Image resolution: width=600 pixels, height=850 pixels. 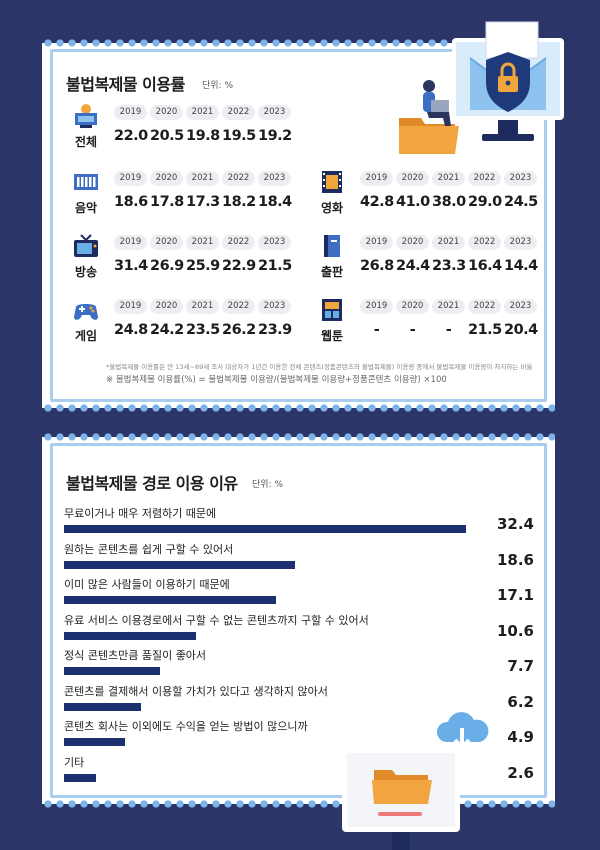 What do you see at coordinates (299, 738) in the screenshot?
I see `reason-row: 콘텐츠 회사는 이외에도 수익을 얻는 방법이 많으니까 4.9` at bounding box center [299, 738].